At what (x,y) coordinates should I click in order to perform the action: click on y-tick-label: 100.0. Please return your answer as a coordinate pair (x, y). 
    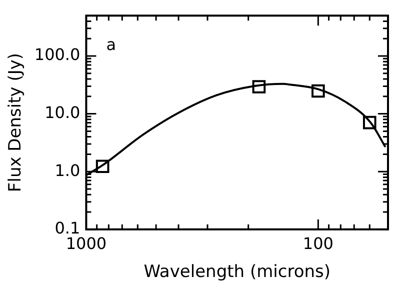
    Looking at the image, I should click on (57, 54).